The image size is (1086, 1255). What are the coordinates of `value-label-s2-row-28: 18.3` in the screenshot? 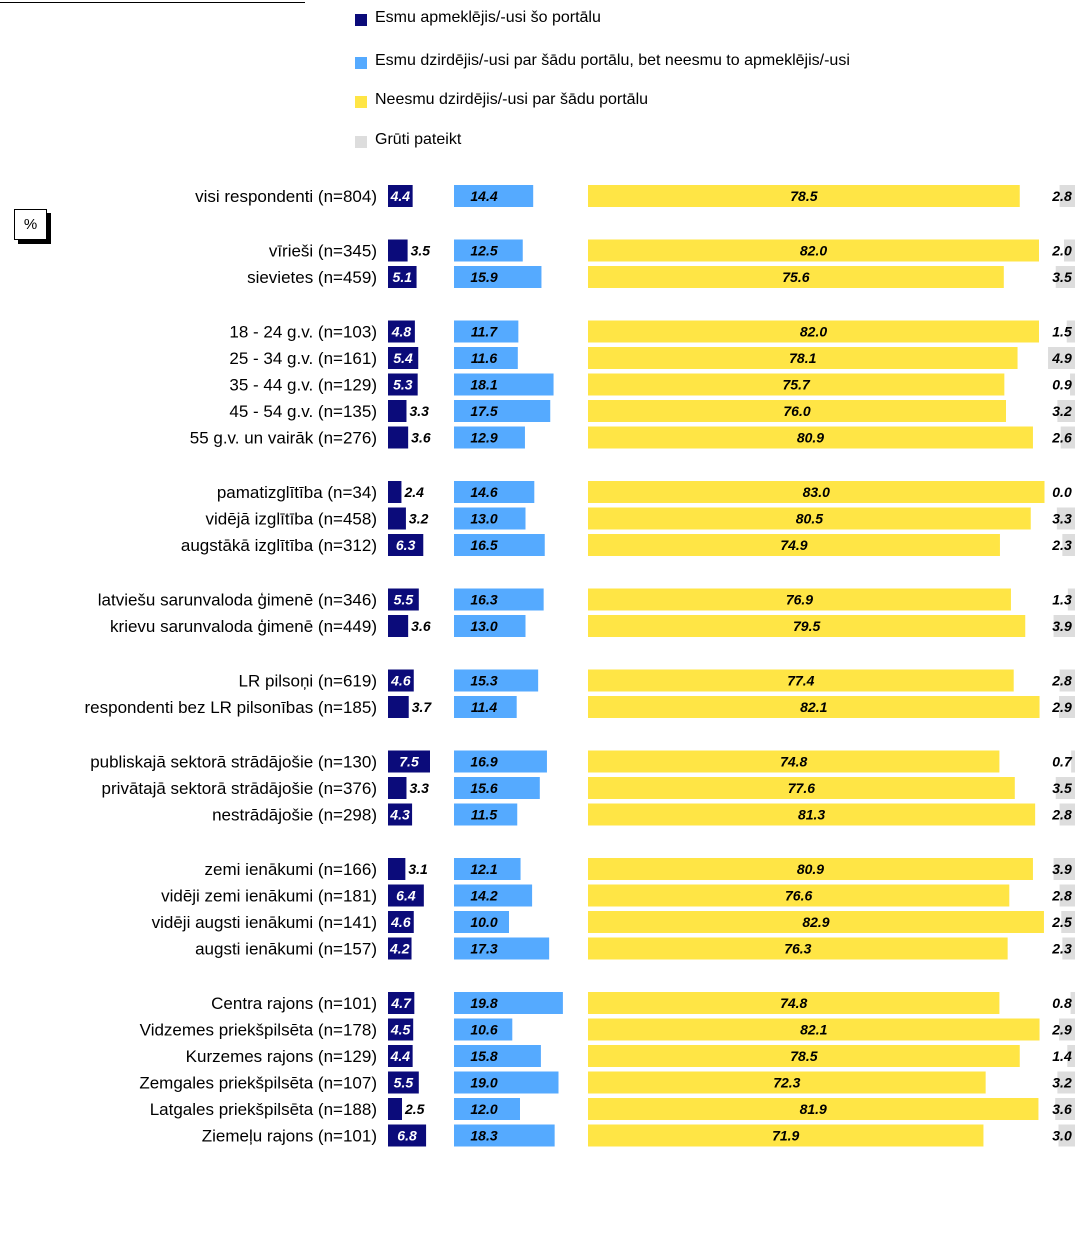 It's located at (483, 1136).